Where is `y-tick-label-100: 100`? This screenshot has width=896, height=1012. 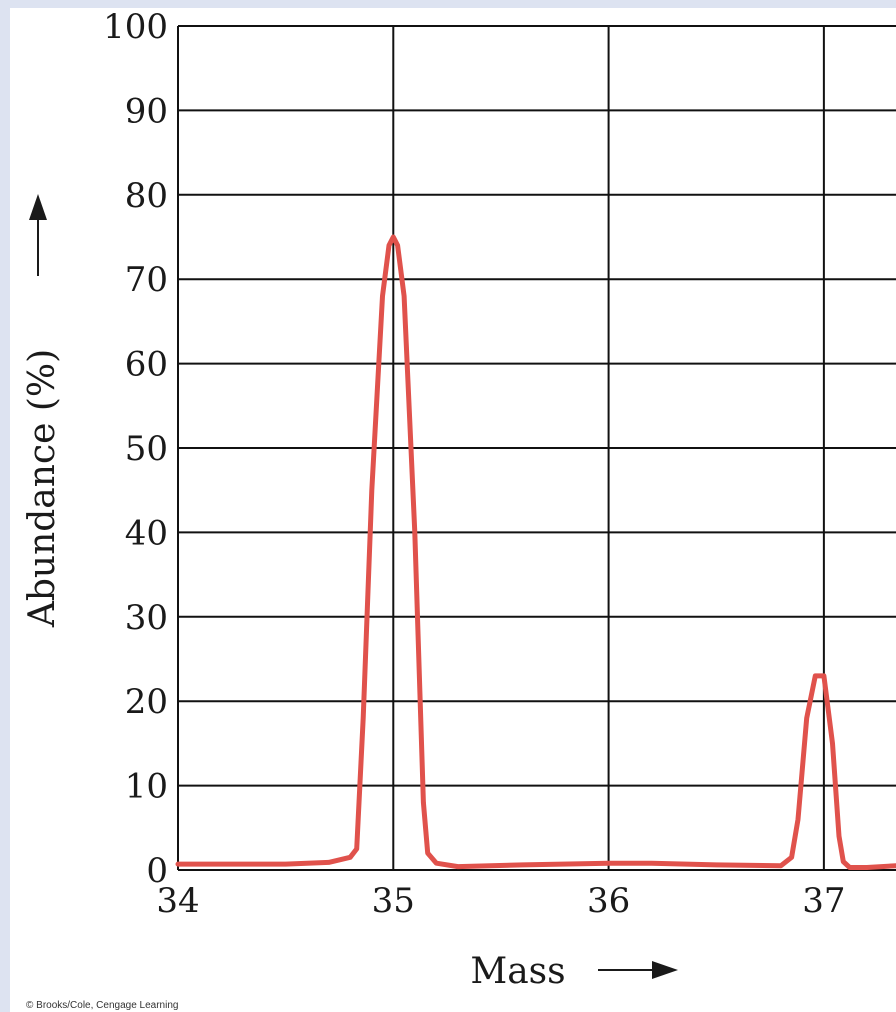 y-tick-label-100: 100 is located at coordinates (135, 27).